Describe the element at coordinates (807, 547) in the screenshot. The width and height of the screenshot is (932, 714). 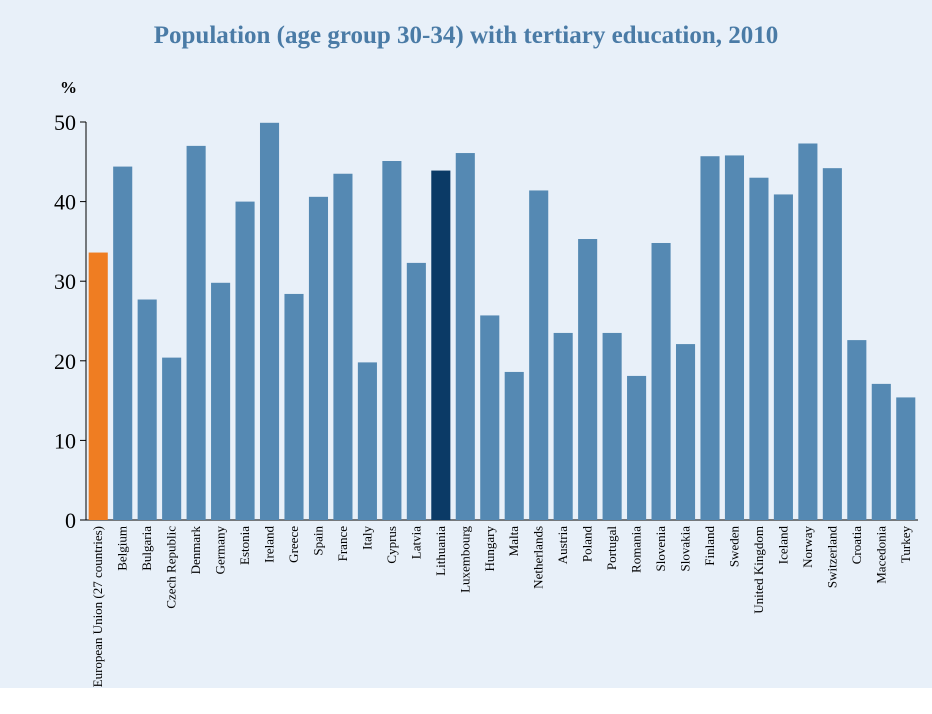
I see `x-tick-label: Norway` at that location.